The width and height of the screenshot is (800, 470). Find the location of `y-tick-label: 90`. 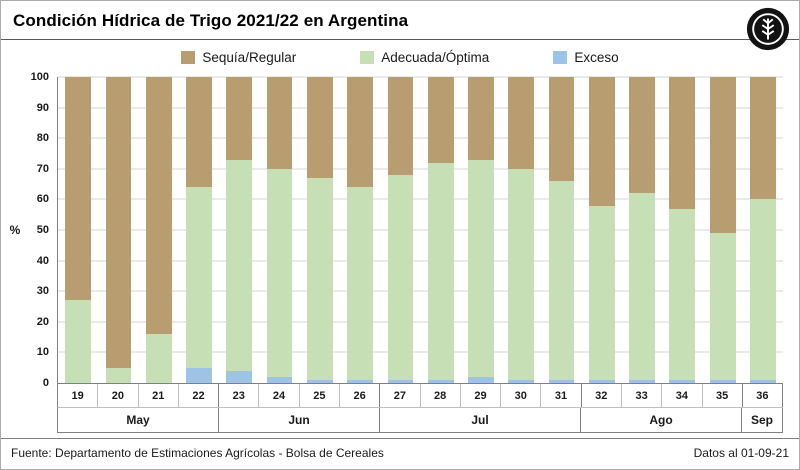

y-tick-label: 90 is located at coordinates (42, 107).